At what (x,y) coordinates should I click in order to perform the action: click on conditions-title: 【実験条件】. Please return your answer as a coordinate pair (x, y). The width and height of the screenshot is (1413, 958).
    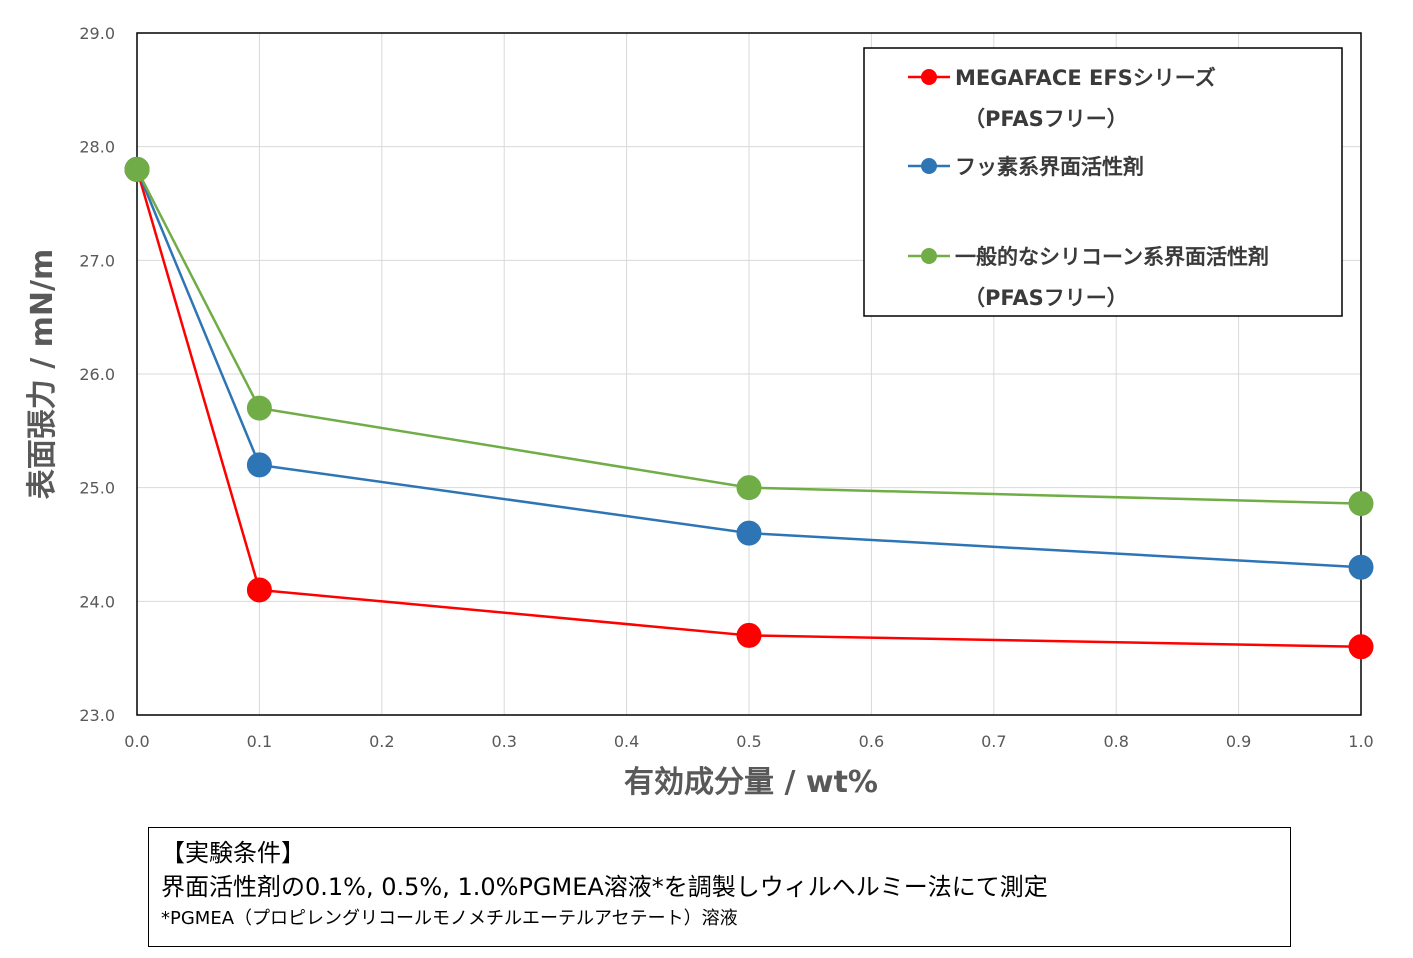
    Looking at the image, I should click on (233, 853).